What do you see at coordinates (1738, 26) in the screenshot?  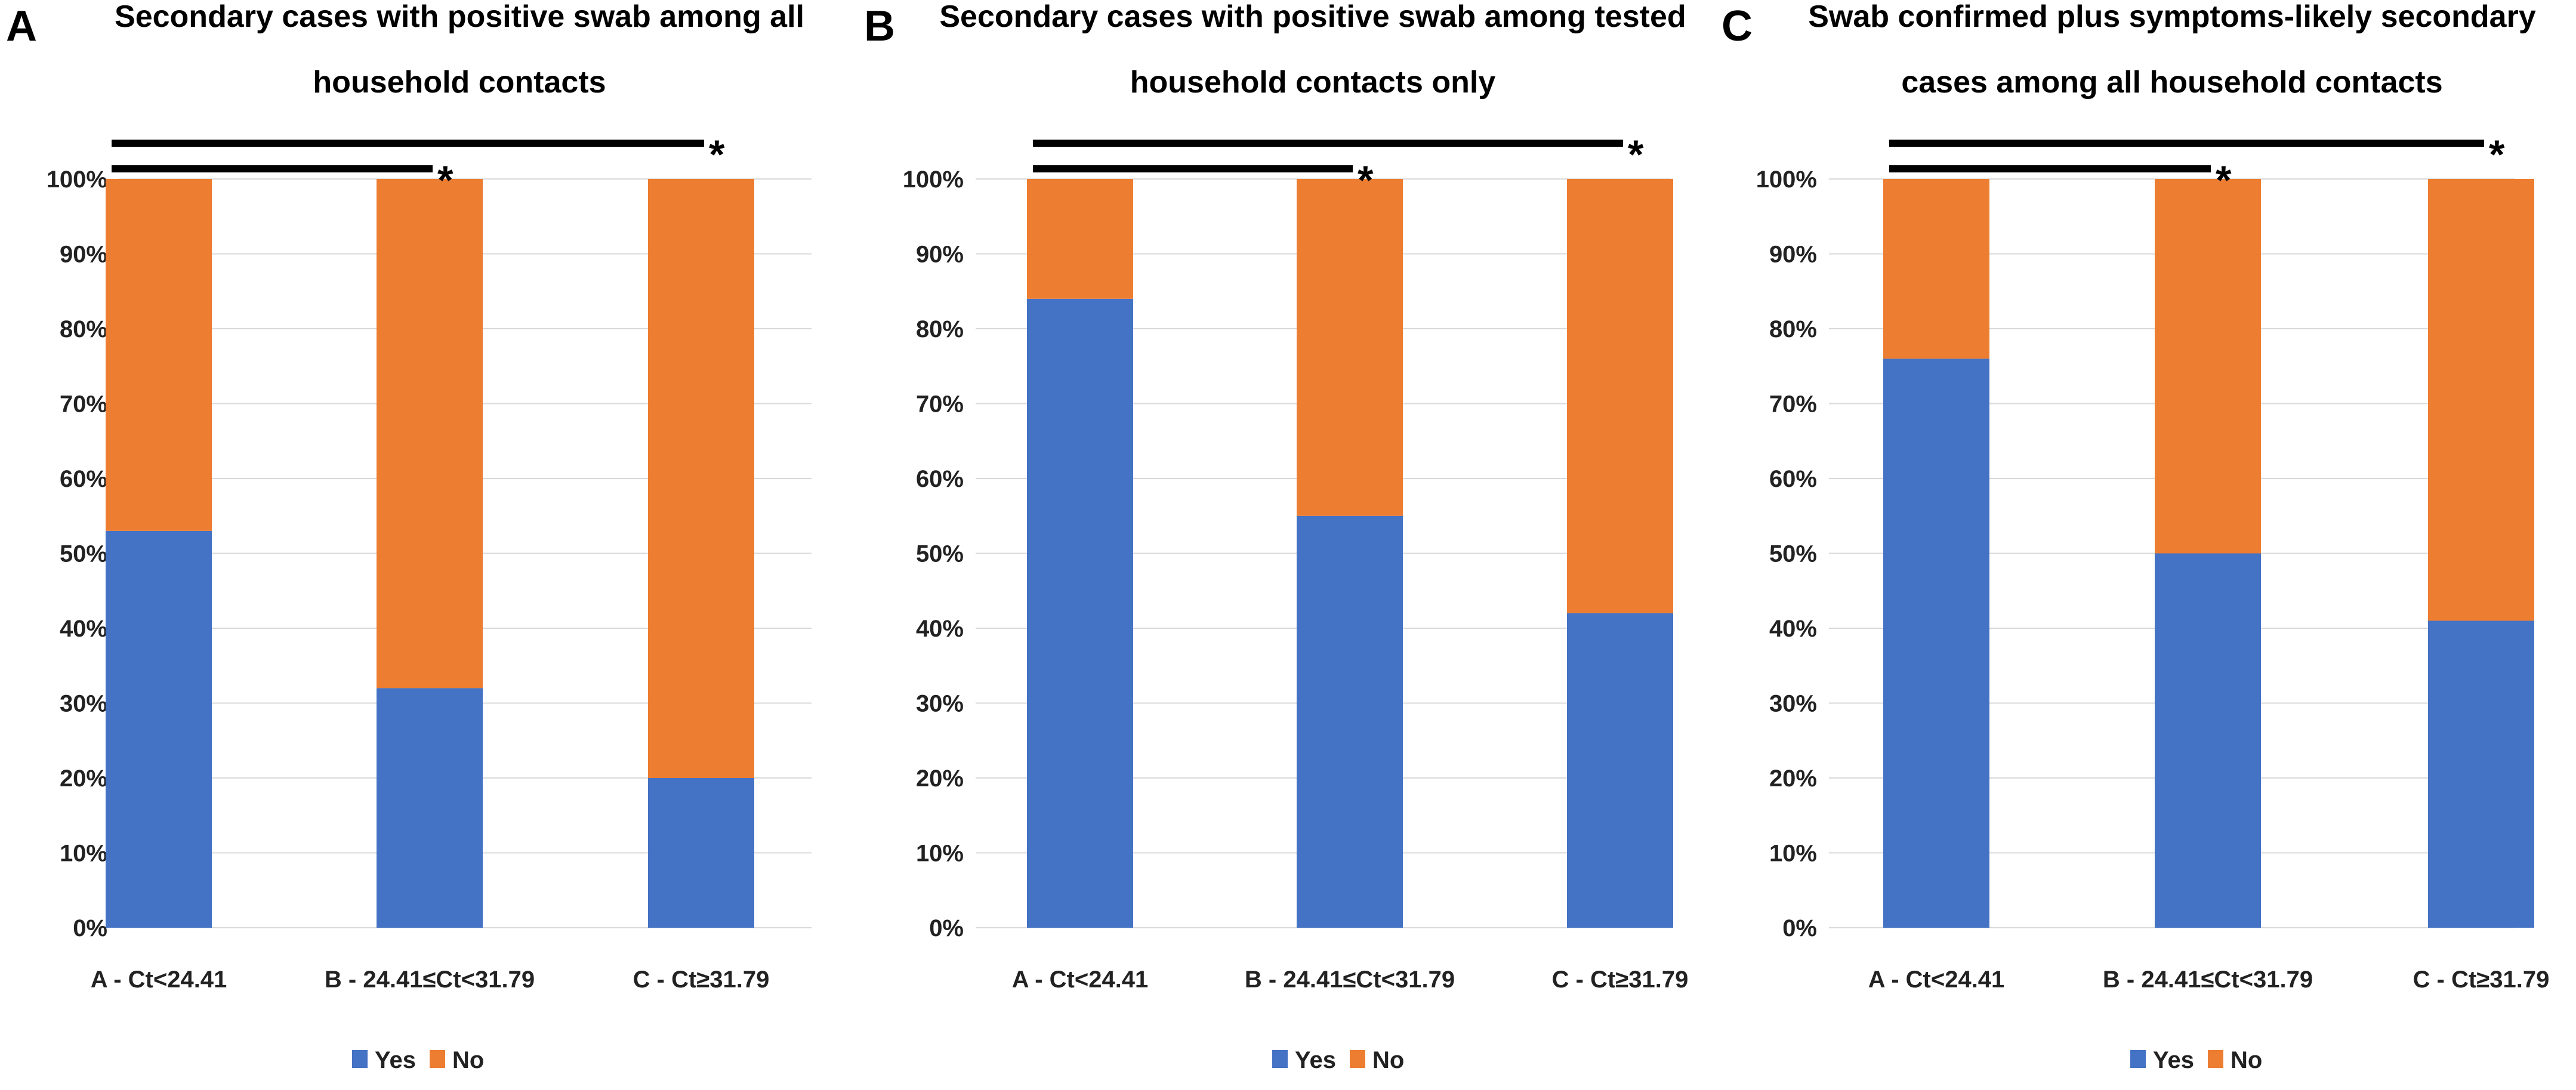 I see `panel-letter: C` at bounding box center [1738, 26].